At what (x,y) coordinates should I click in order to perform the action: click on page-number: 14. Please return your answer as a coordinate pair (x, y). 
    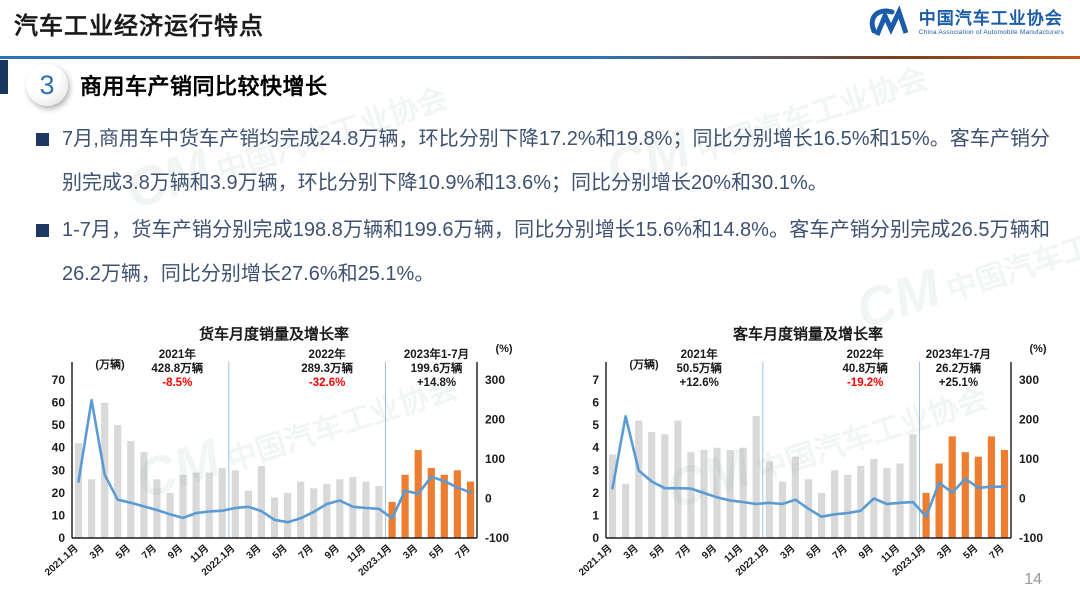
    Looking at the image, I should click on (1033, 579).